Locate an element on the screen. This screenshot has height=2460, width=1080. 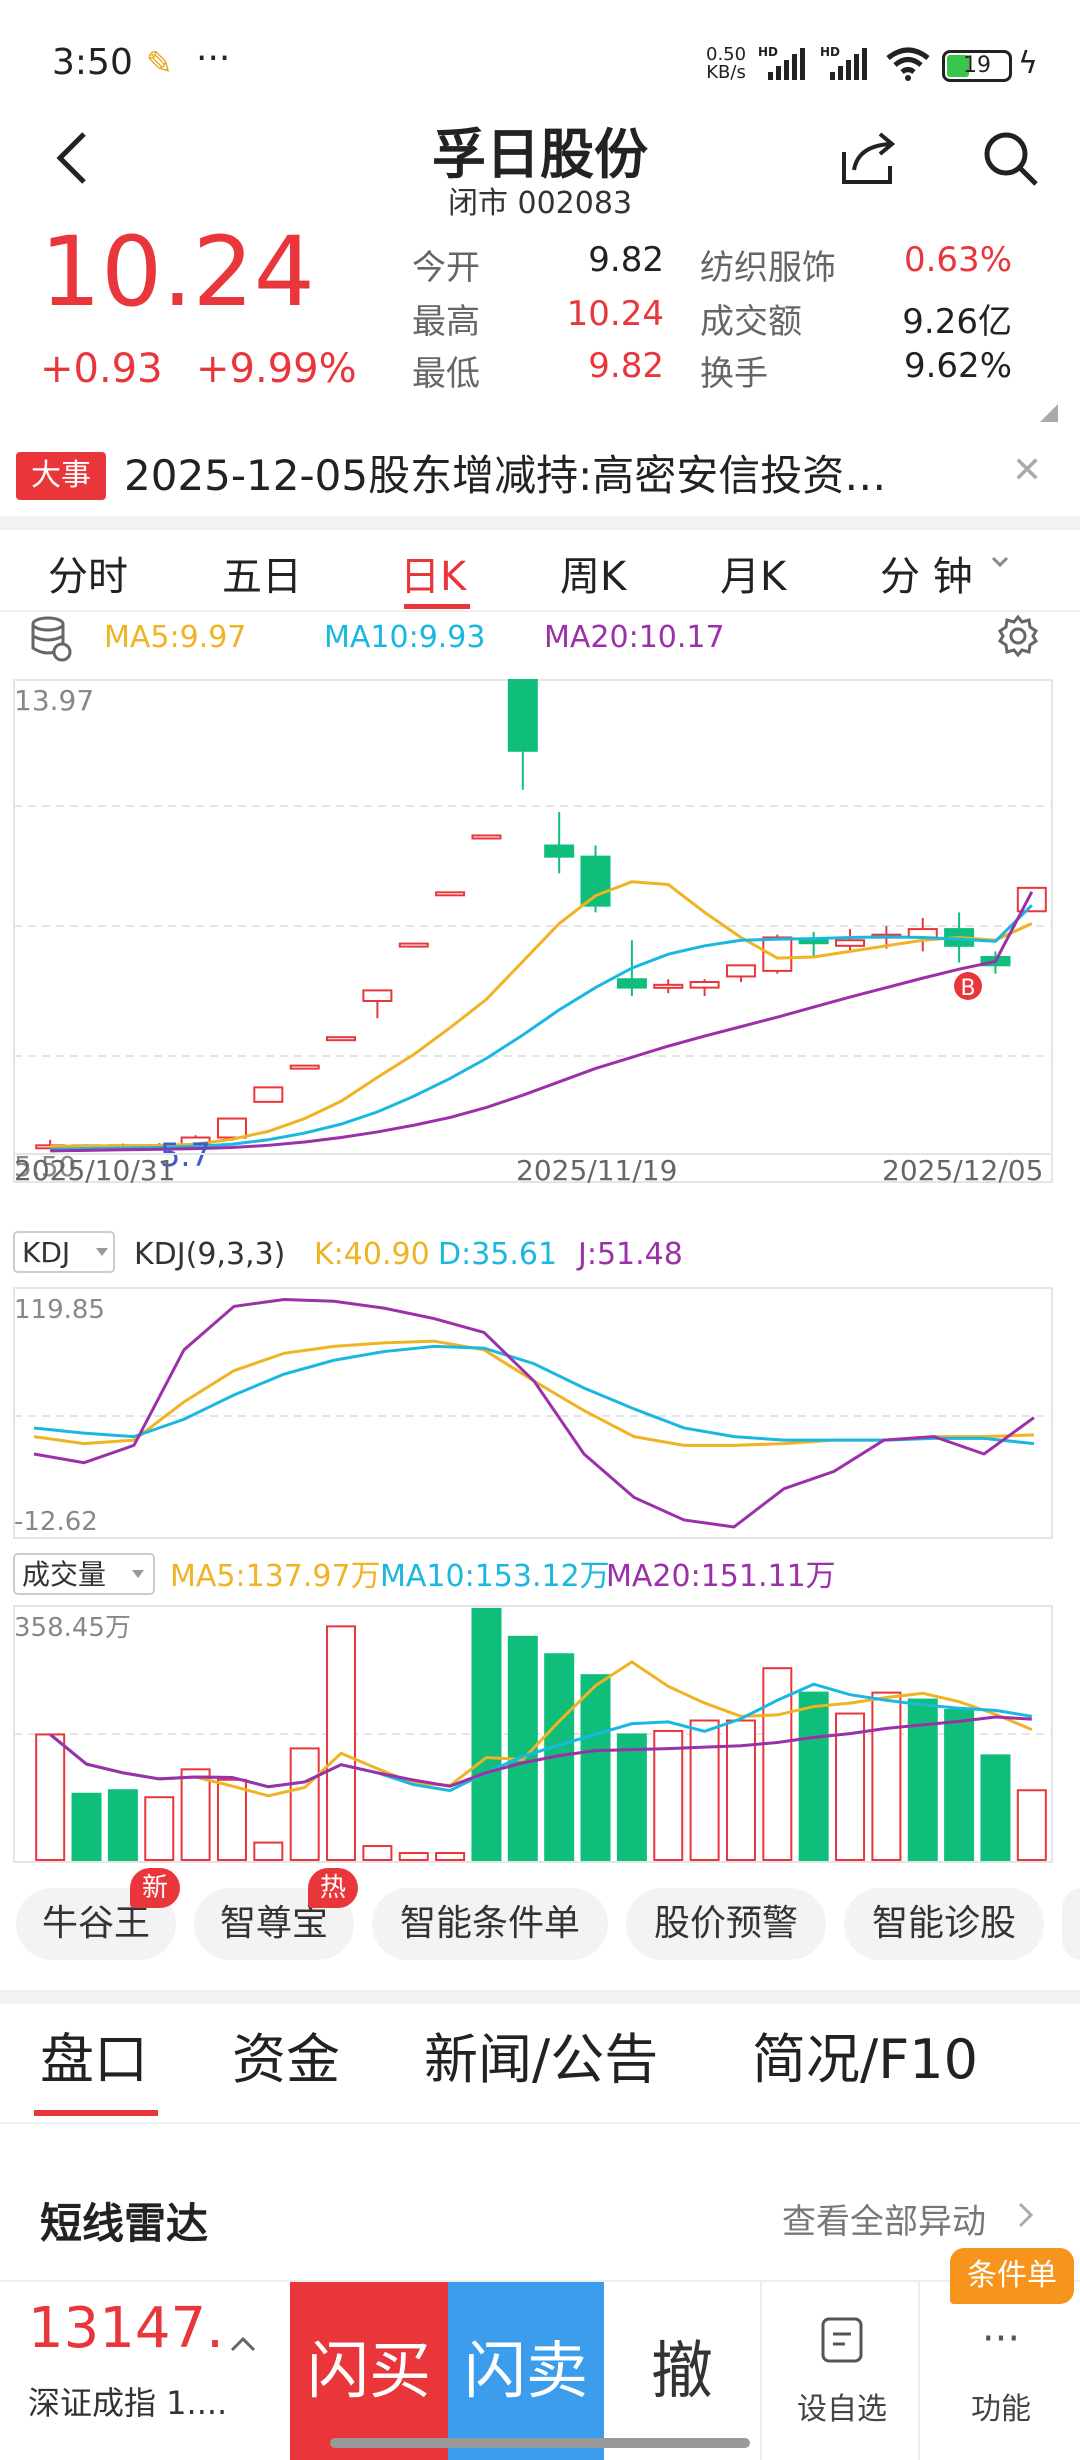
volume-ma20-line is located at coordinates (540, 1752).